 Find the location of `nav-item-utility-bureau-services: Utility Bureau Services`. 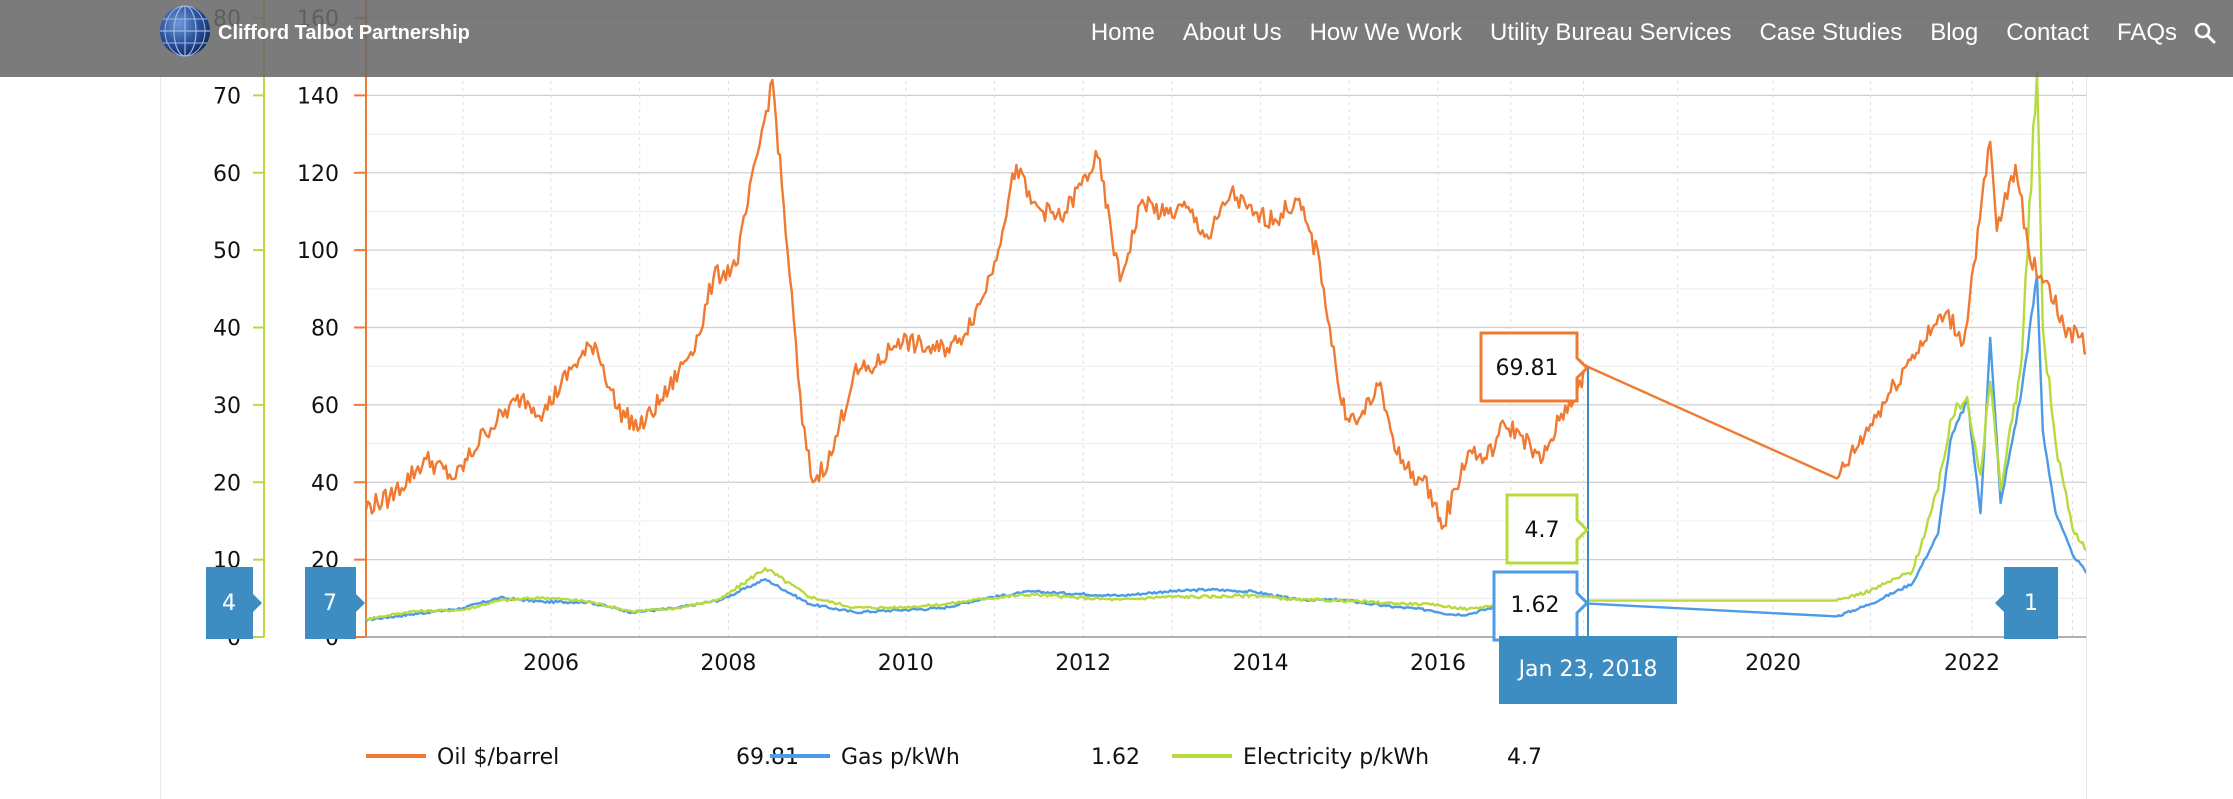

nav-item-utility-bureau-services: Utility Bureau Services is located at coordinates (1611, 32).